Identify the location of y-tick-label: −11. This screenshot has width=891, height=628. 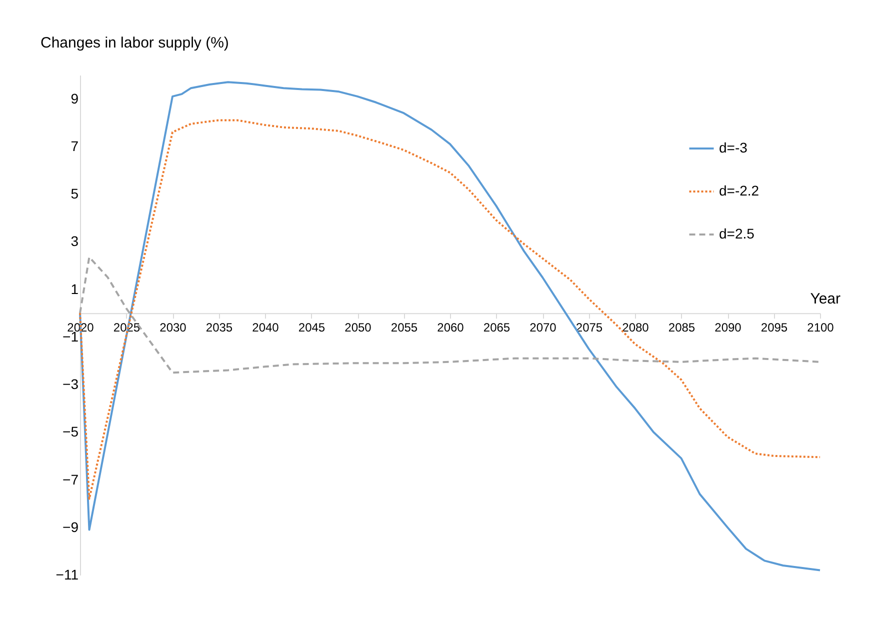
(67, 574).